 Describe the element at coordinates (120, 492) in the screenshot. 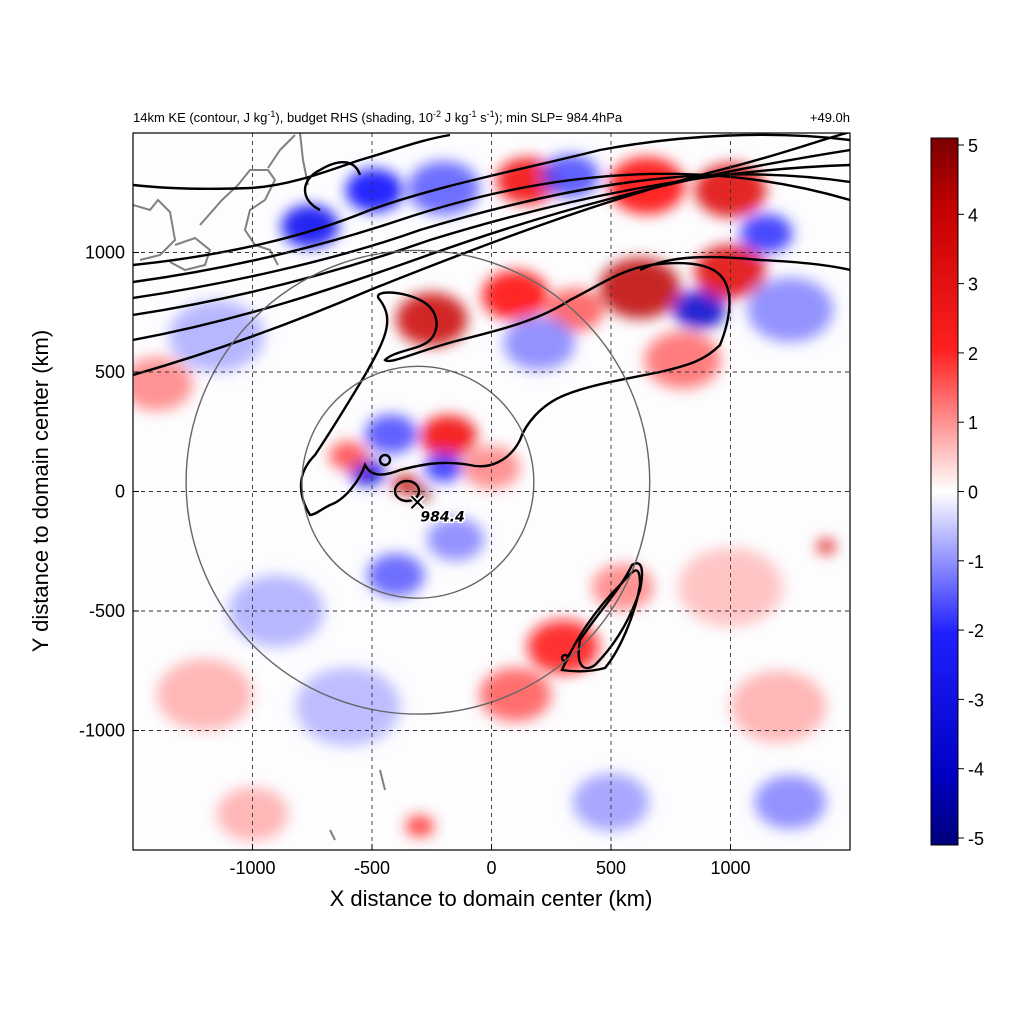

I see `y-tick-label: 0` at that location.